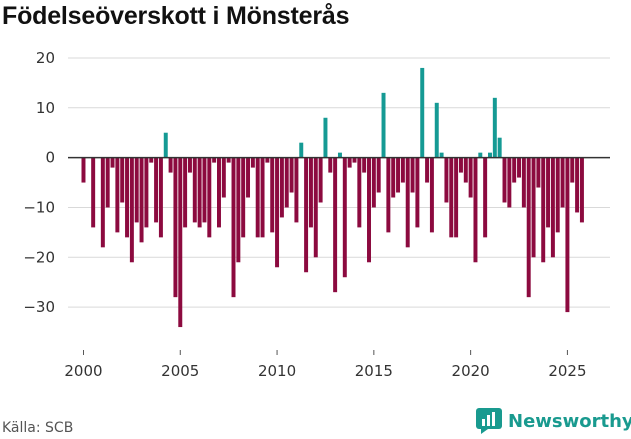 This screenshot has width=631, height=439. I want to click on y-tick-label: 0, so click(50, 158).